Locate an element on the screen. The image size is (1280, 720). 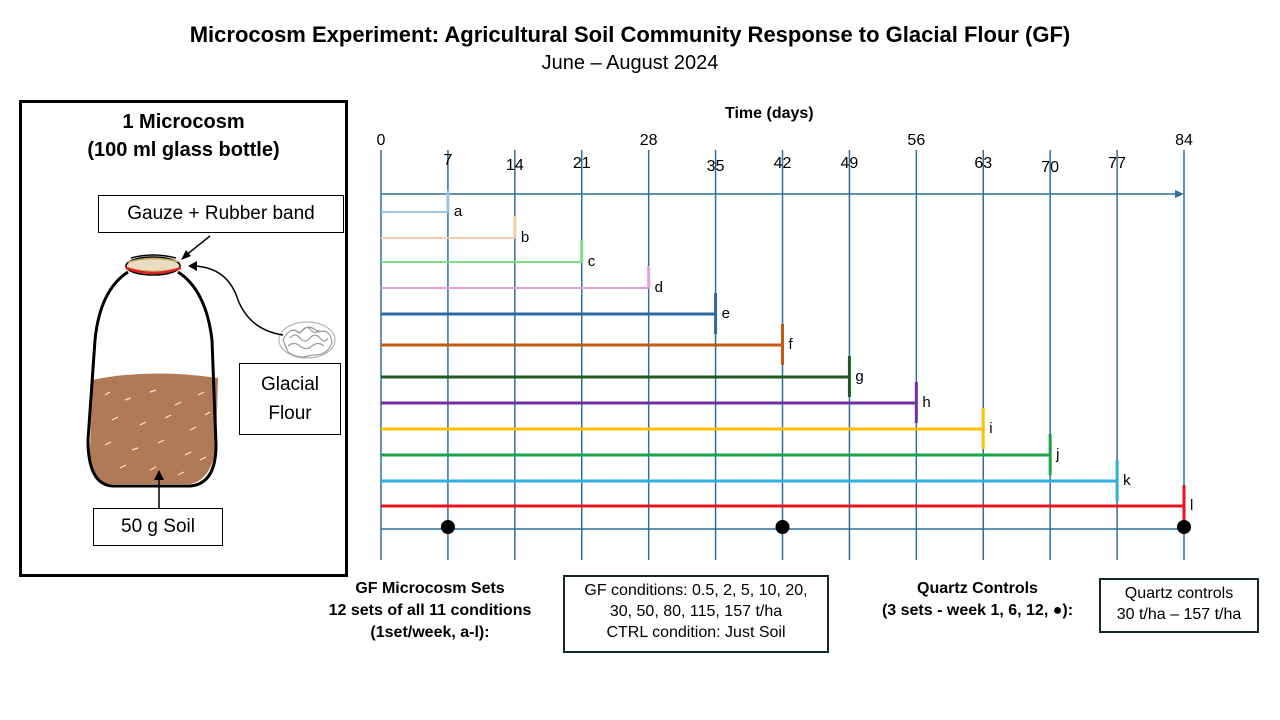
glacial-flour-label-box: Glacial Flour is located at coordinates (290, 399).